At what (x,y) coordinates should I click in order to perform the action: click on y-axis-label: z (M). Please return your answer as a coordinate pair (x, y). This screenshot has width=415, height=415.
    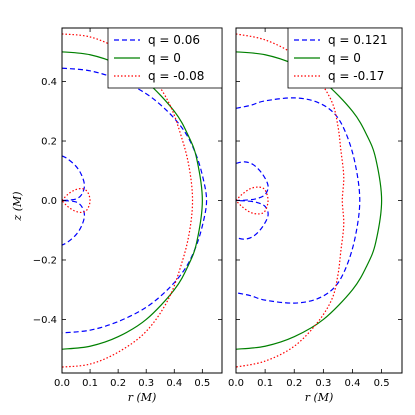
    Looking at the image, I should click on (17, 206).